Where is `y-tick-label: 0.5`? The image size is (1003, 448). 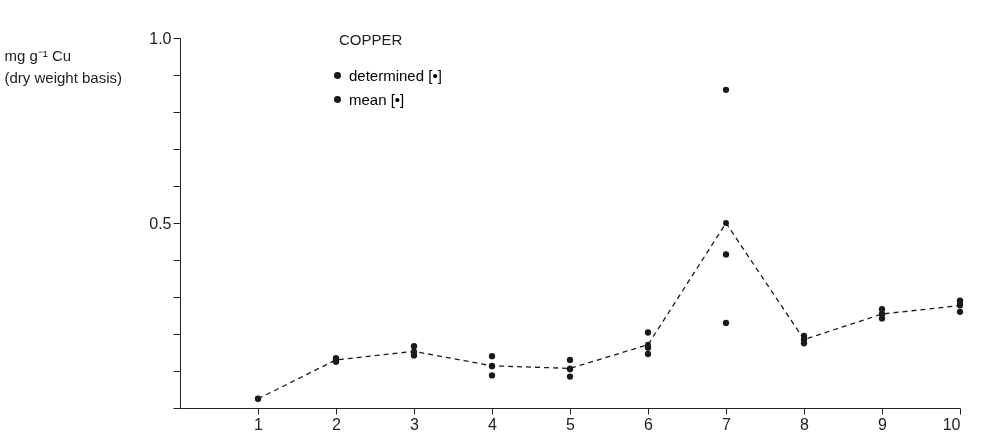
y-tick-label: 0.5 is located at coordinates (160, 223).